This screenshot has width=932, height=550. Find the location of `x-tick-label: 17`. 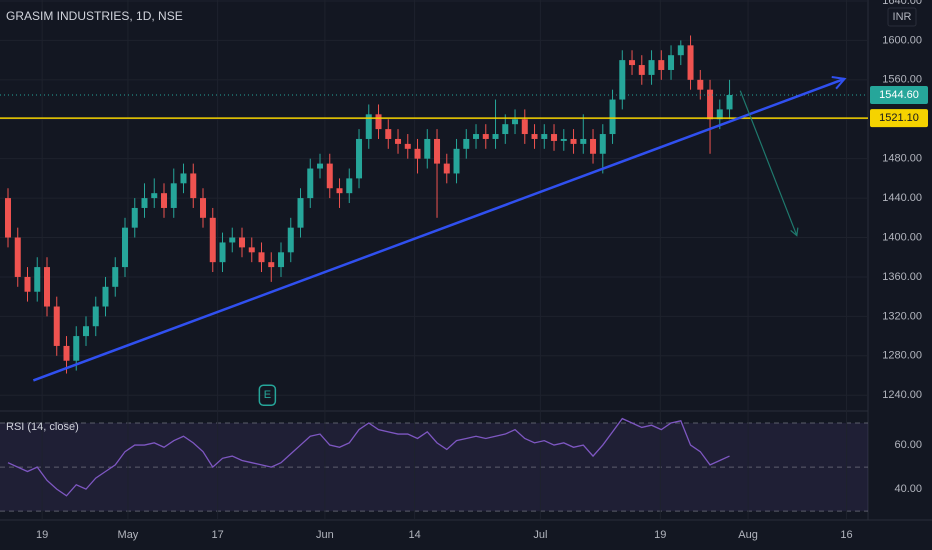

x-tick-label: 17 is located at coordinates (218, 535).